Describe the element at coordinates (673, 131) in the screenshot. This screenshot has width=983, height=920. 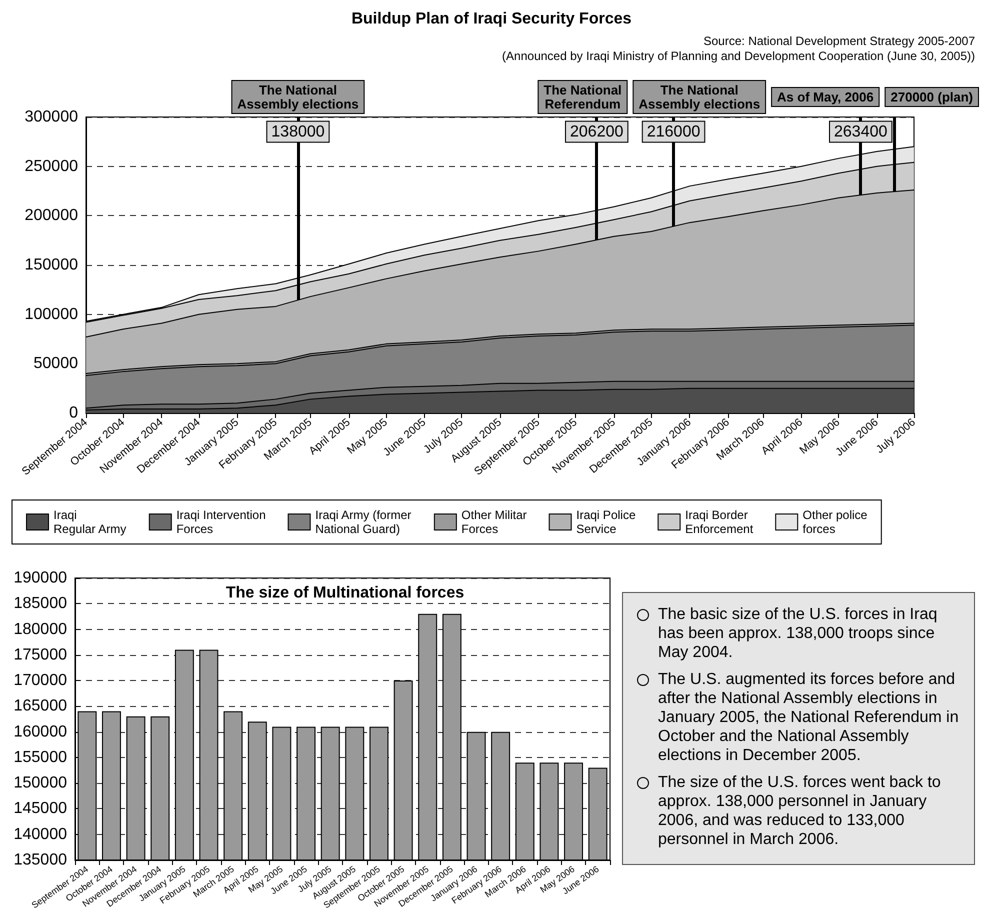
I see `annotation: 216000` at that location.